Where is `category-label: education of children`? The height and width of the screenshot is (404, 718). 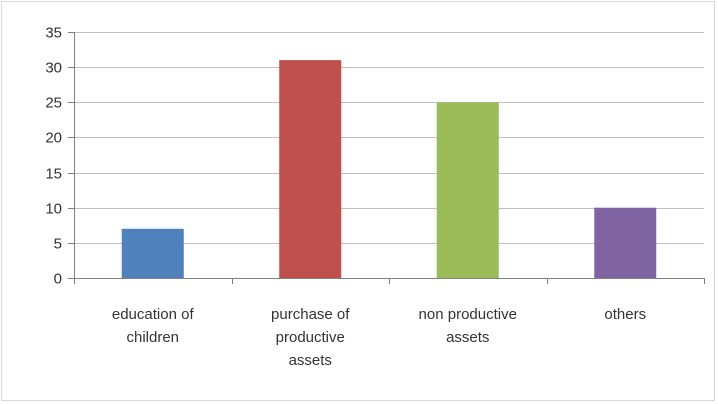 category-label: education of children is located at coordinates (153, 326).